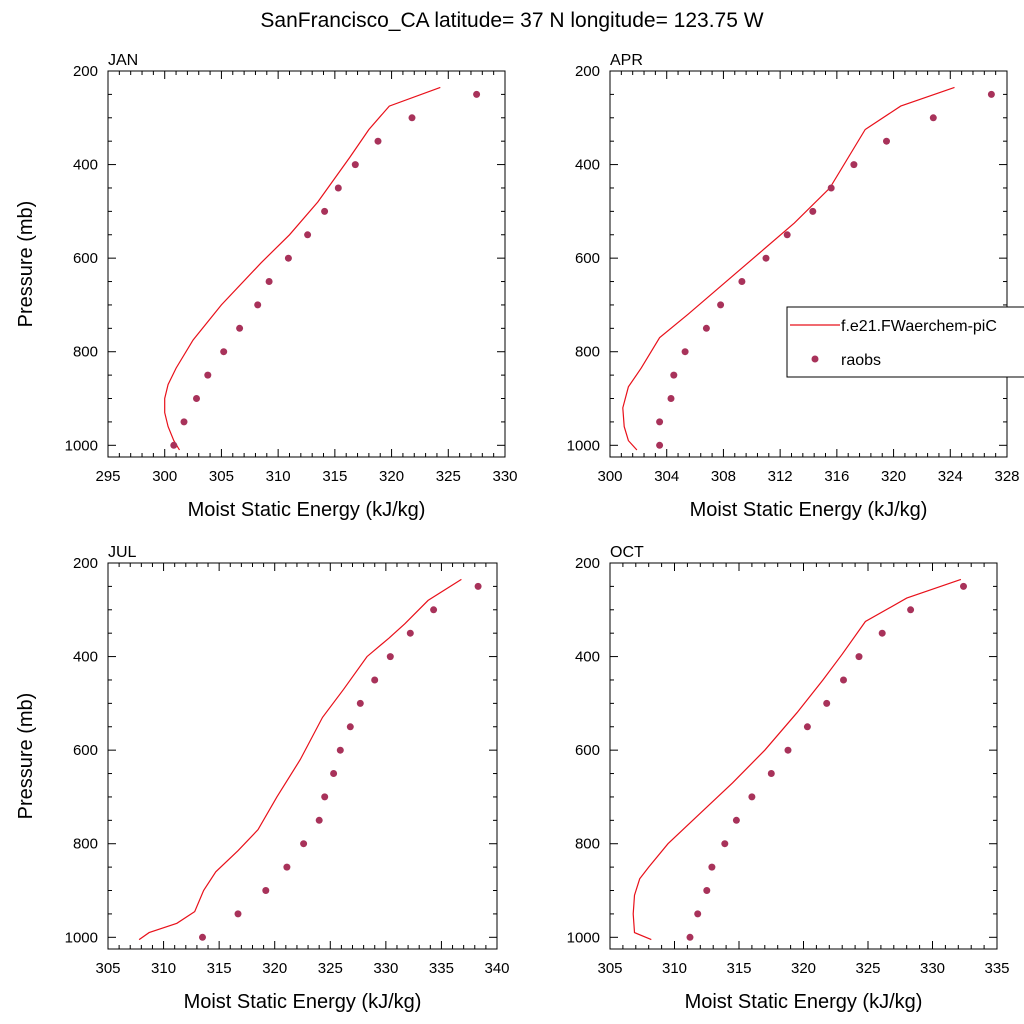 The height and width of the screenshot is (1024, 1024). I want to click on x-axis-label-apr: Moist Static Energy (kJ/kg), so click(809, 510).